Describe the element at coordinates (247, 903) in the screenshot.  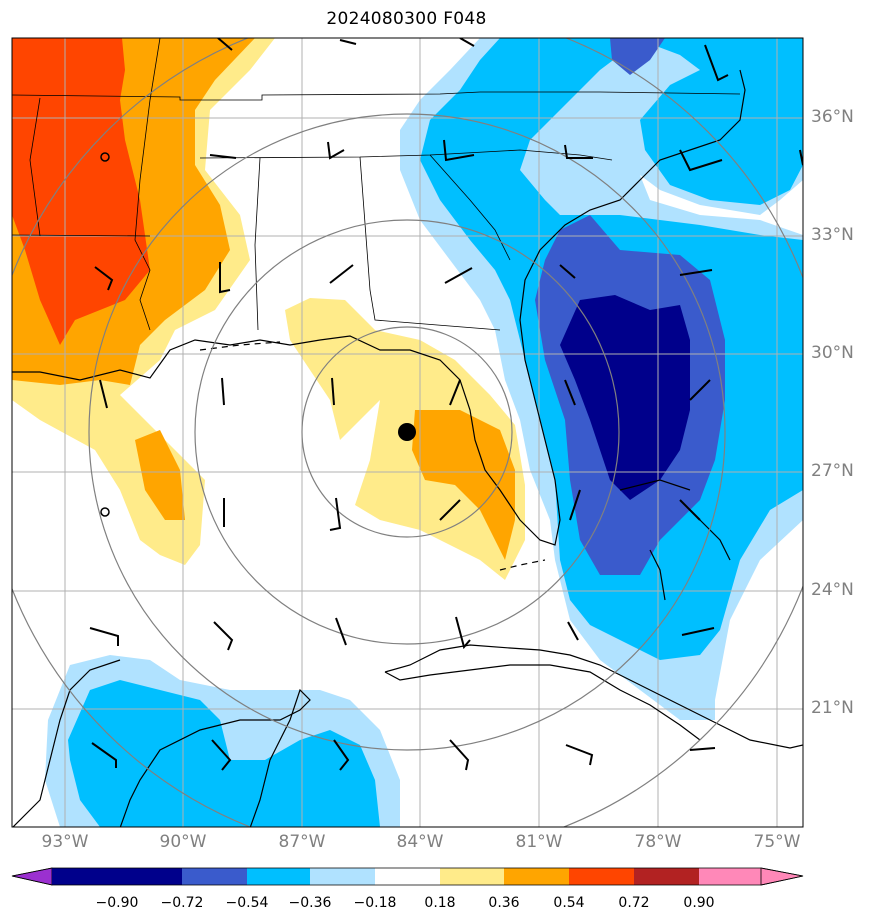
I see `colorbar-tick-label: −0.54` at that location.